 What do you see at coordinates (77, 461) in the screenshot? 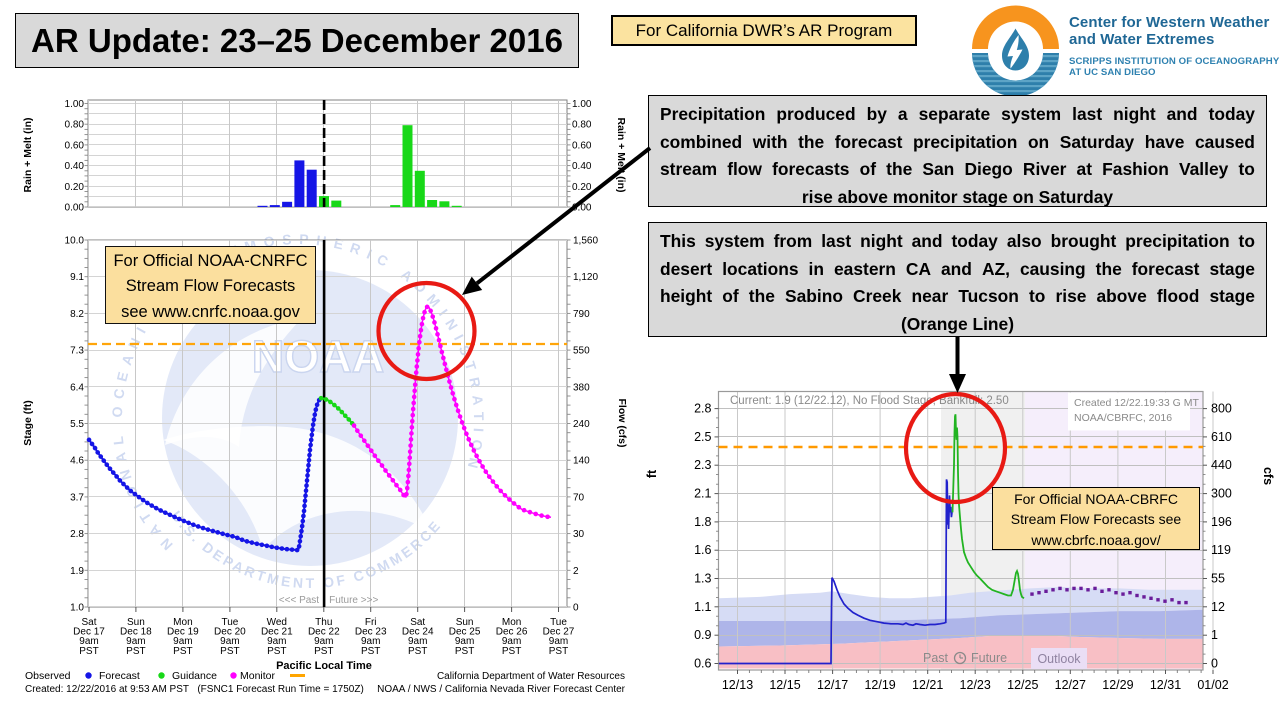
I see `svg-text: 4.6` at bounding box center [77, 461].